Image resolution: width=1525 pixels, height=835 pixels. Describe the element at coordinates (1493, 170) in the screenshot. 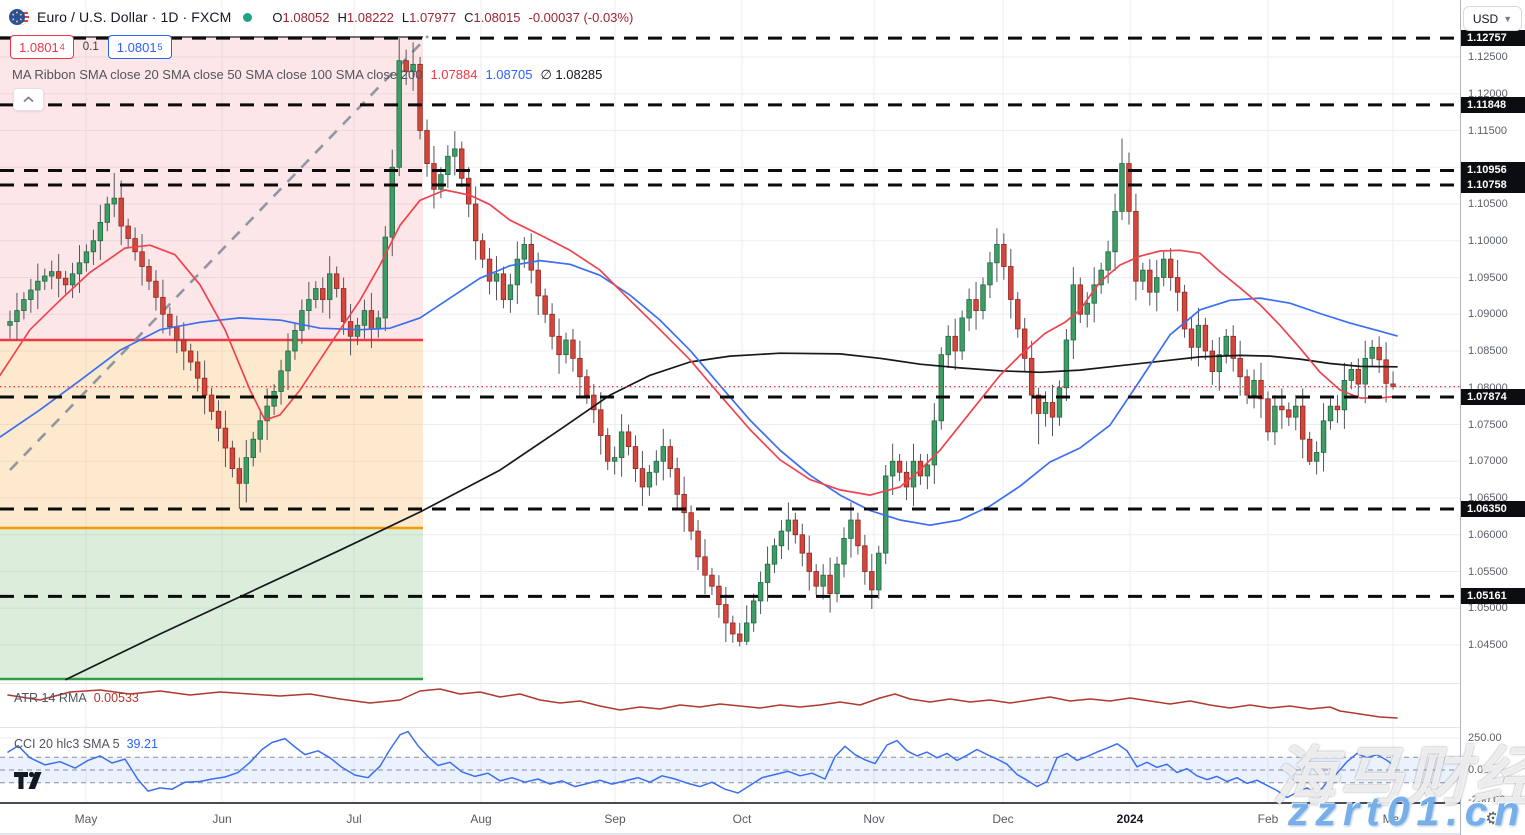

I see `price-level-tag: 1.10956` at that location.